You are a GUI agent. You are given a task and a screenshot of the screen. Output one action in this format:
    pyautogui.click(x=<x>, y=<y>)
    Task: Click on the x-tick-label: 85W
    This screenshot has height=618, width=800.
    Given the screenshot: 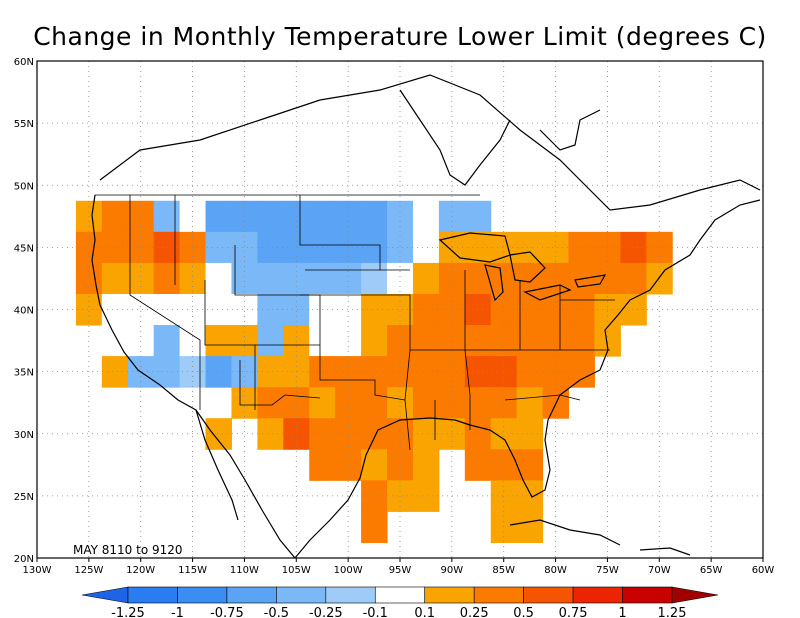 What is the action you would take?
    pyautogui.click(x=503, y=570)
    